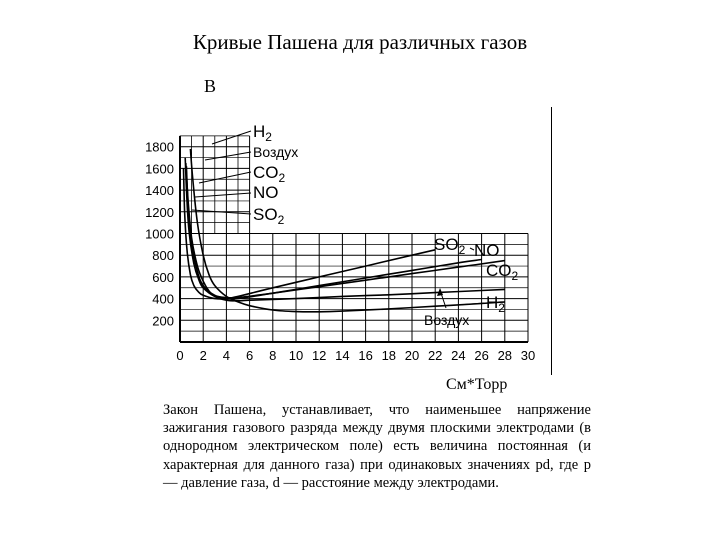 This screenshot has height=540, width=720. I want to click on y-tick-label: 1400, so click(159, 190).